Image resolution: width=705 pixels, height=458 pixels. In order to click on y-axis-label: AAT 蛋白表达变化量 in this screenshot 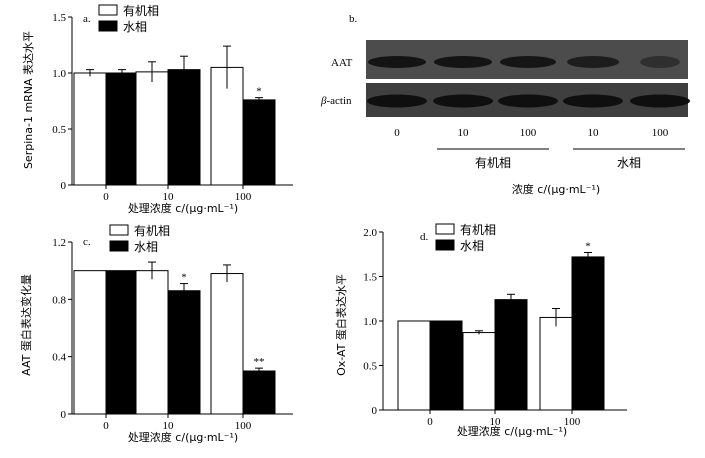, I will do `click(26, 325)`.